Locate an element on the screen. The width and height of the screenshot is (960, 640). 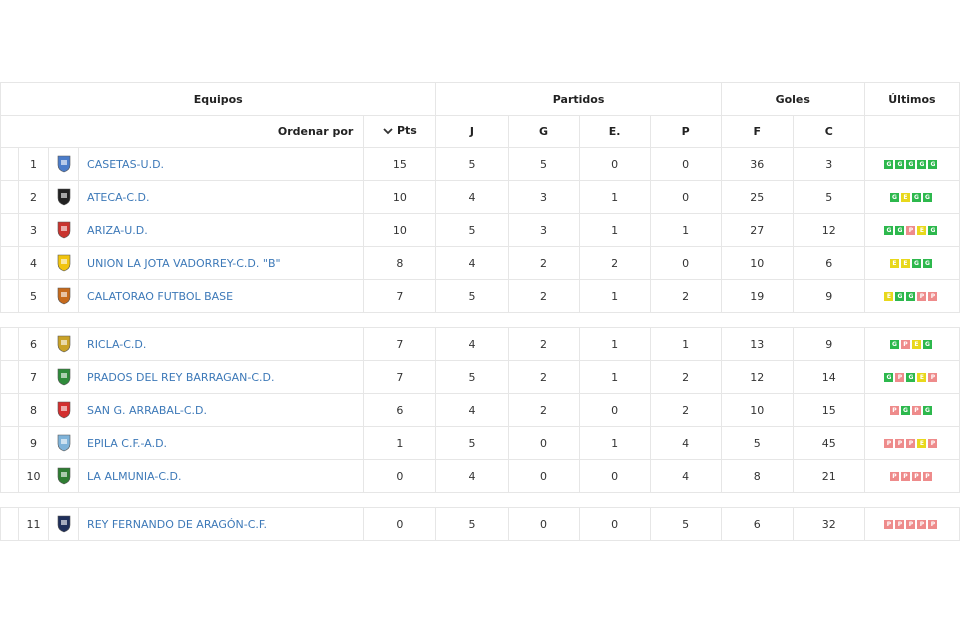
stat-p: 1 is located at coordinates (685, 344).